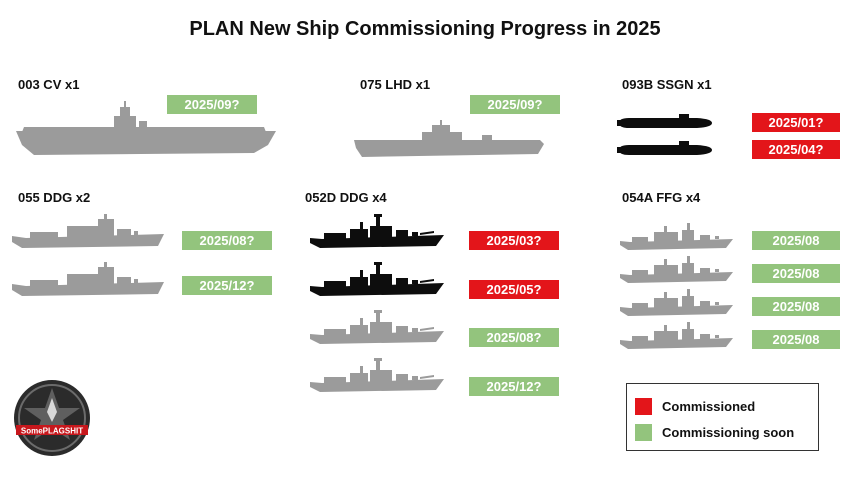  Describe the element at coordinates (643, 432) in the screenshot. I see `legend-swatch-green` at that location.